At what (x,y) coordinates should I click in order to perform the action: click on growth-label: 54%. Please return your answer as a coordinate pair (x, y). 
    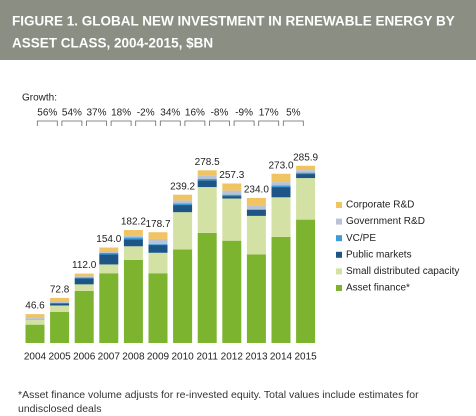
    Looking at the image, I should click on (72, 113).